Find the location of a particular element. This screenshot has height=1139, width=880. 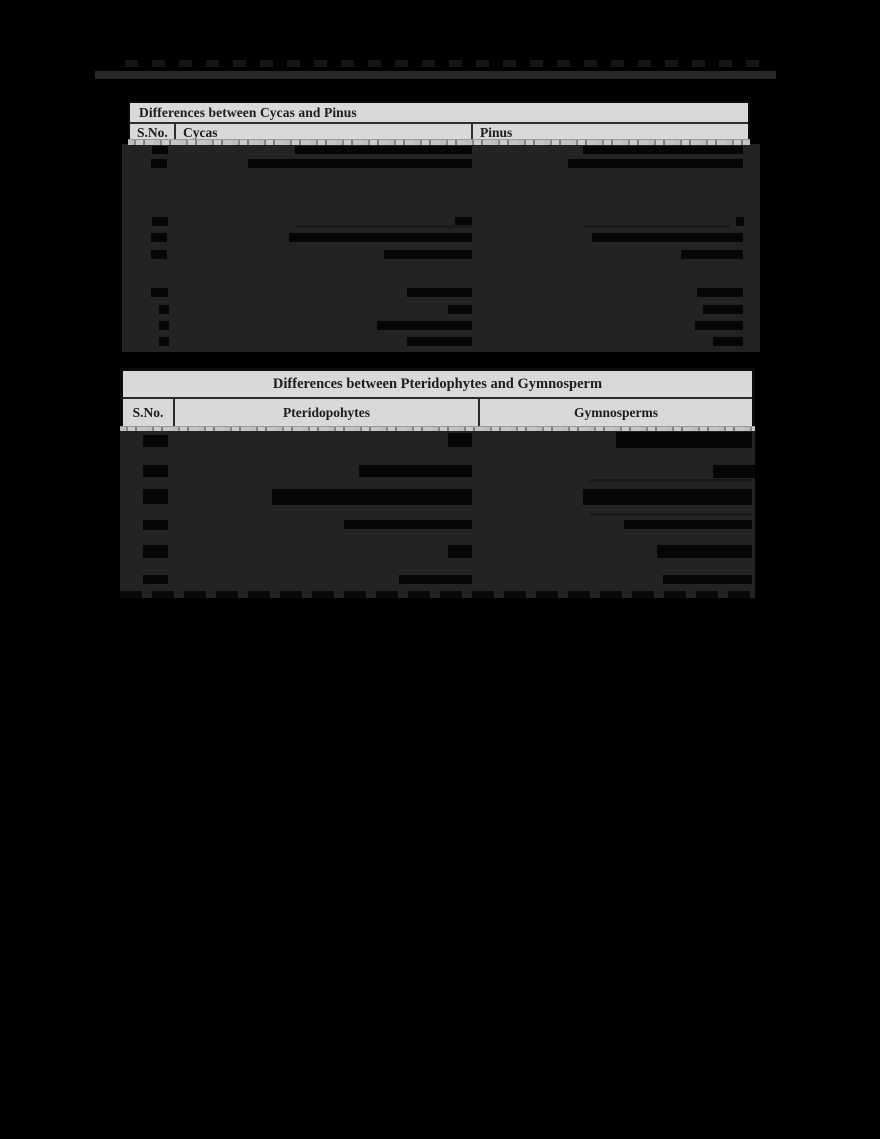

dotted-separator is located at coordinates (447, 63).